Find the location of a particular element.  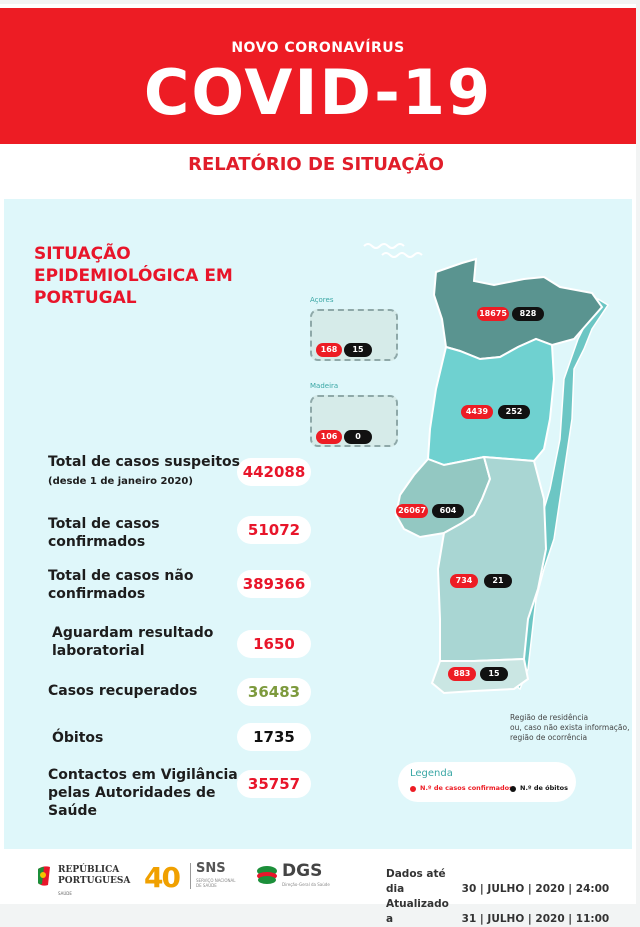

region-centro is located at coordinates (491, 402).